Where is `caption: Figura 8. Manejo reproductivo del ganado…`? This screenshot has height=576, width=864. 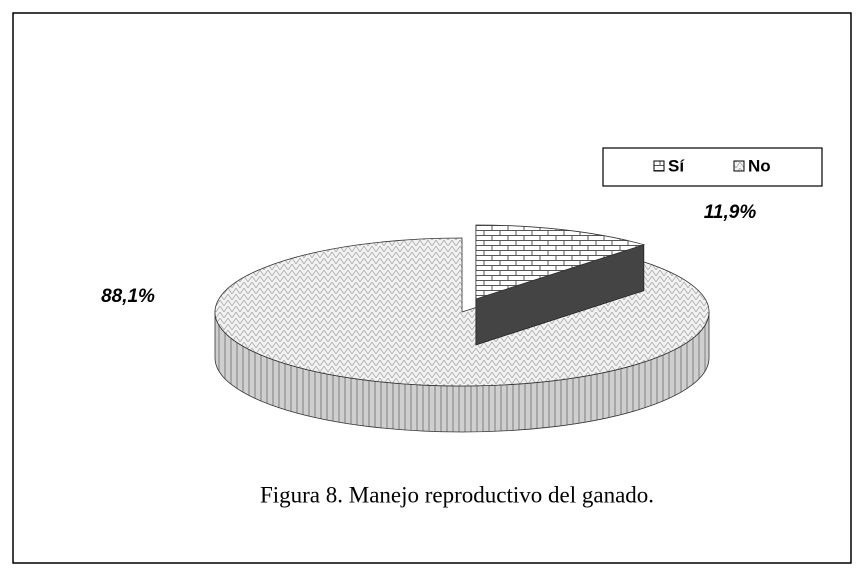
caption: Figura 8. Manejo reproductivo del ganado… is located at coordinates (457, 494).